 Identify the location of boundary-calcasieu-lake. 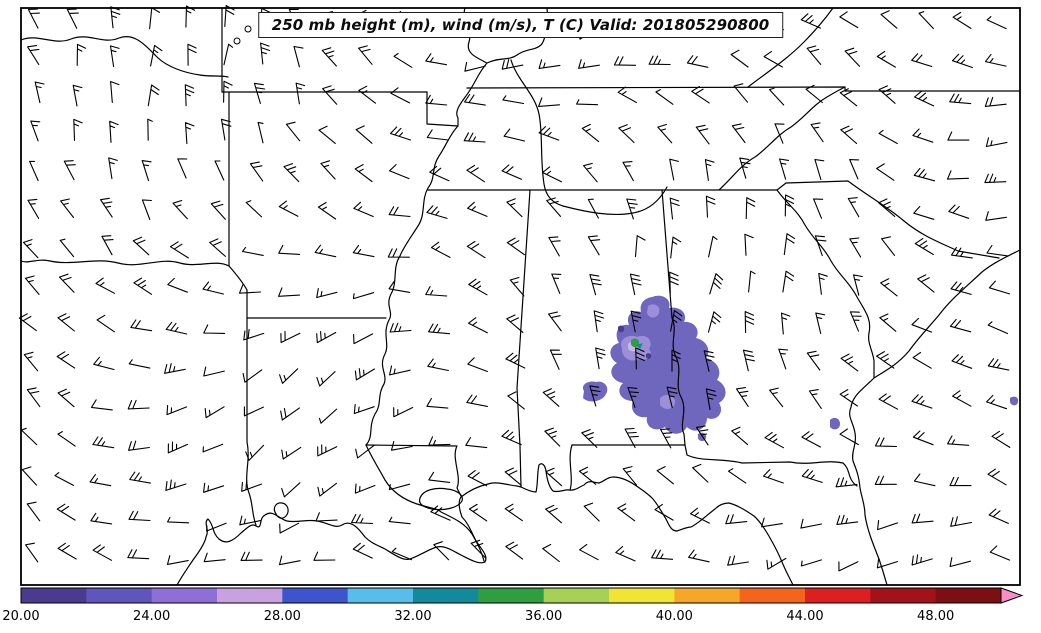
(281, 510).